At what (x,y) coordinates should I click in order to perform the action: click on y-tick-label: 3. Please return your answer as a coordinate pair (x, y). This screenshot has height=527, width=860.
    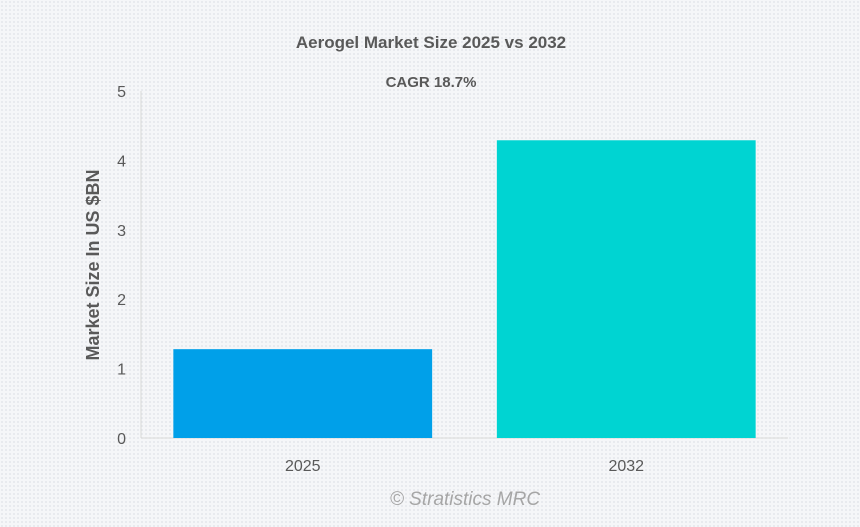
    Looking at the image, I should click on (121, 231).